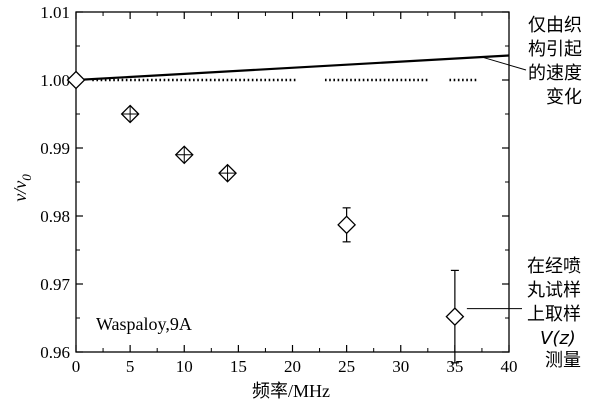 Image resolution: width=594 pixels, height=403 pixels. Describe the element at coordinates (55, 148) in the screenshot. I see `y-tick-label: 0.99` at that location.